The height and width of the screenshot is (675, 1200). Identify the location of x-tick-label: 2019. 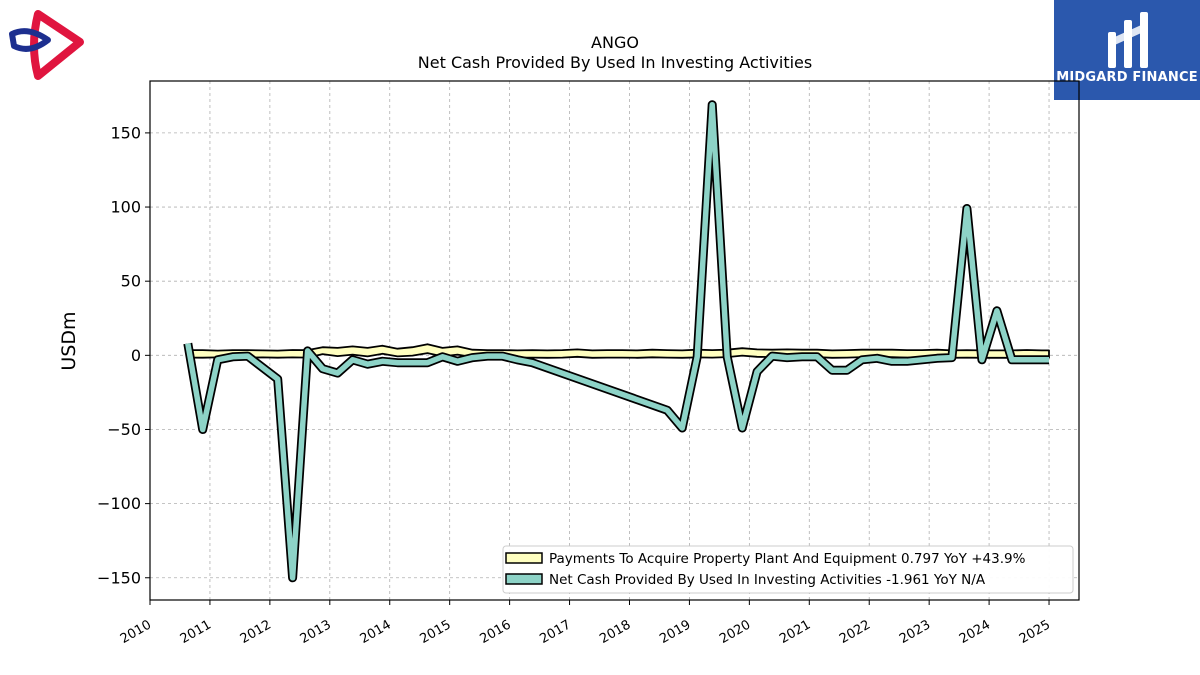
(675, 632).